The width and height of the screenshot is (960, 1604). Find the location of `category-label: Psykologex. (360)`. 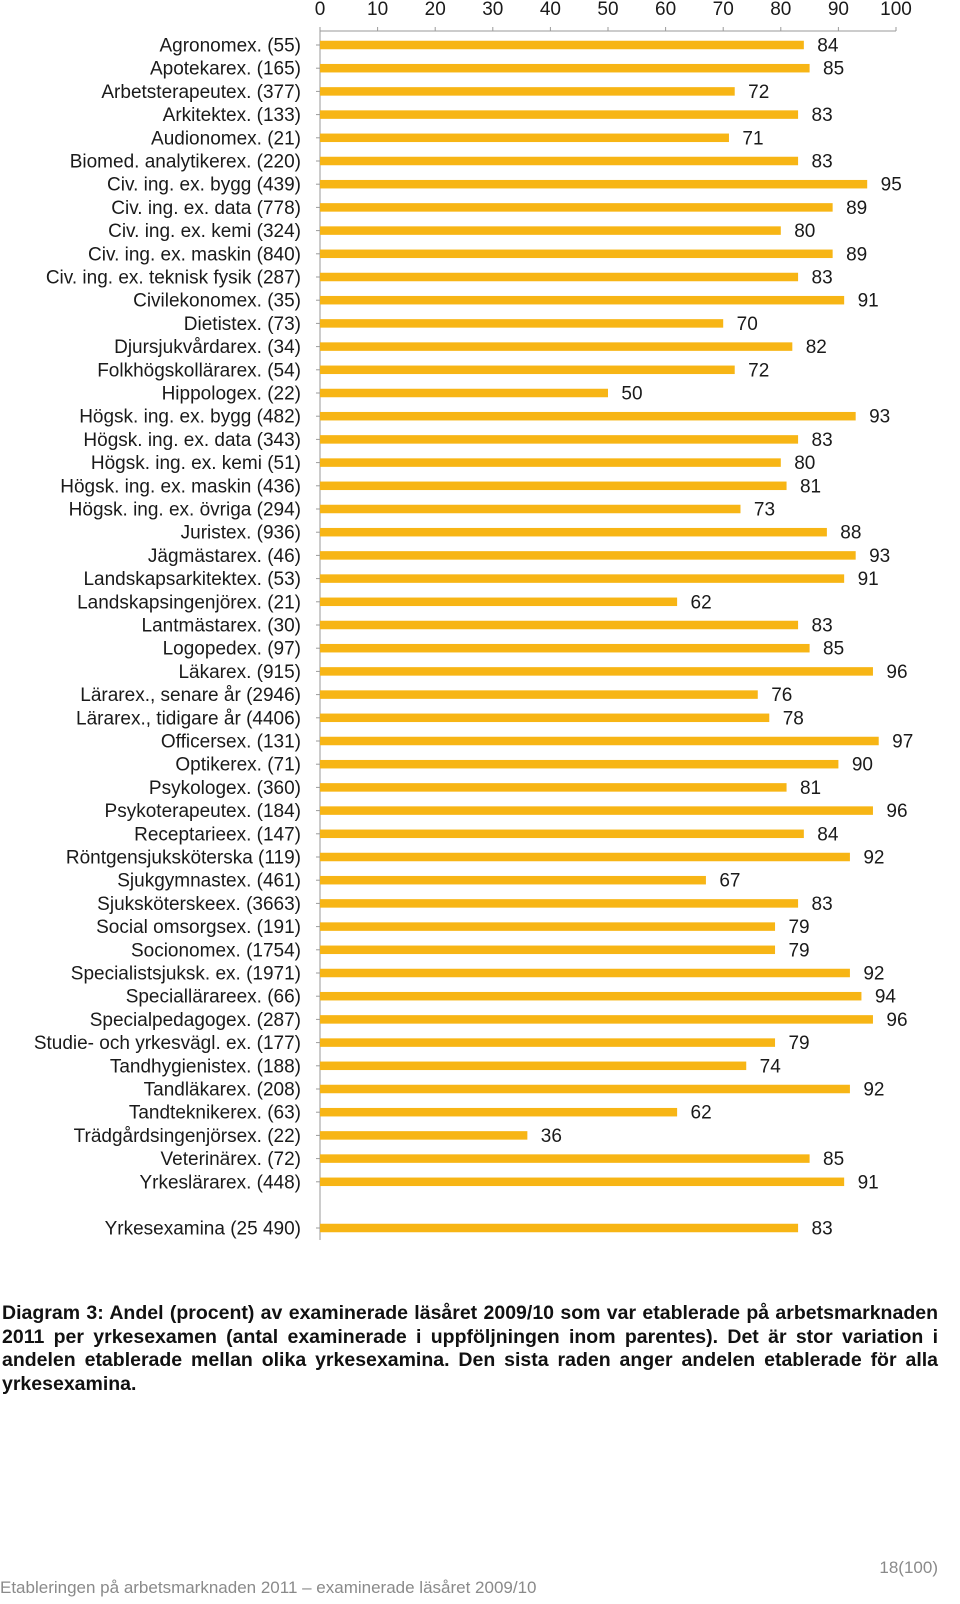

category-label: Psykologex. (360) is located at coordinates (225, 788).